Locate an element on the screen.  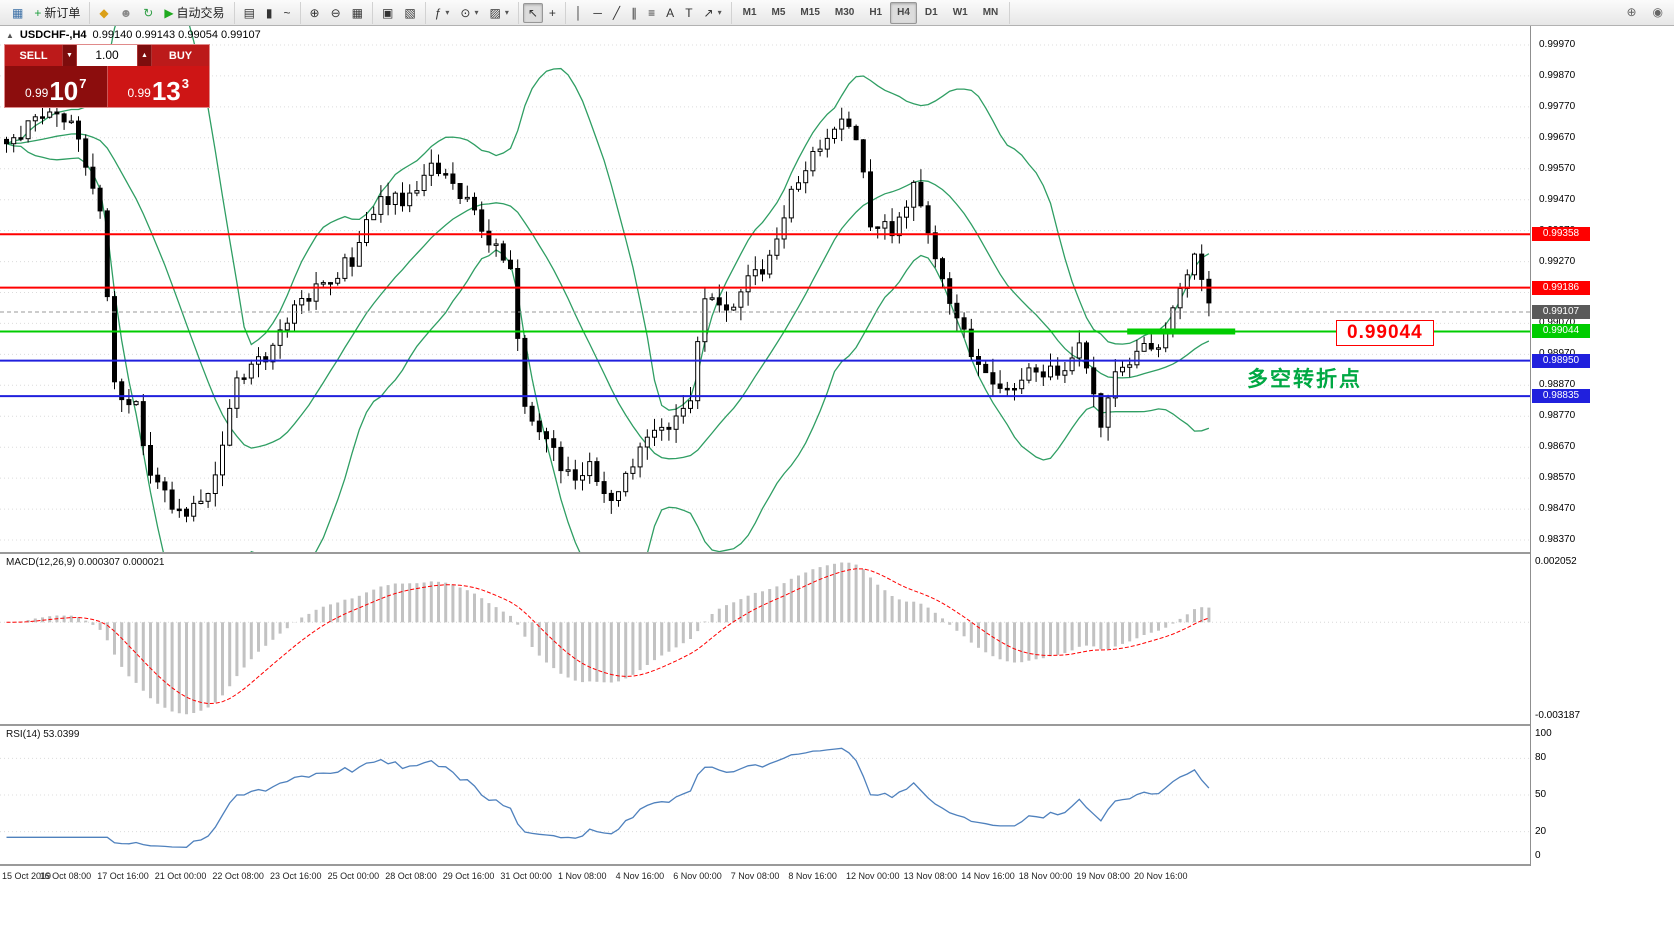
time-label: 29 Oct 16:00 is located at coordinates (468, 876).